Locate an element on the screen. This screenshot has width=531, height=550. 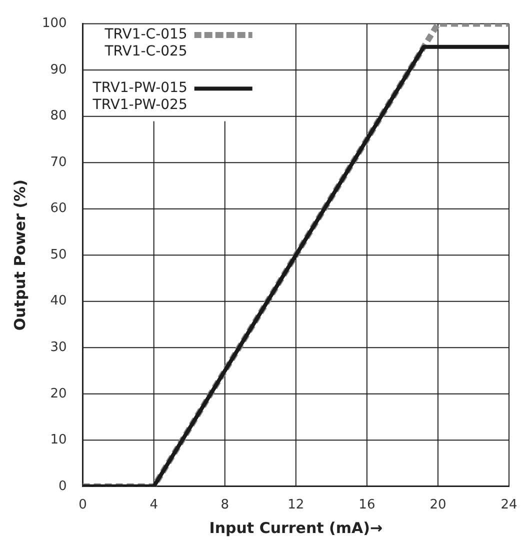
y-tick-label: 30 is located at coordinates (58, 347).